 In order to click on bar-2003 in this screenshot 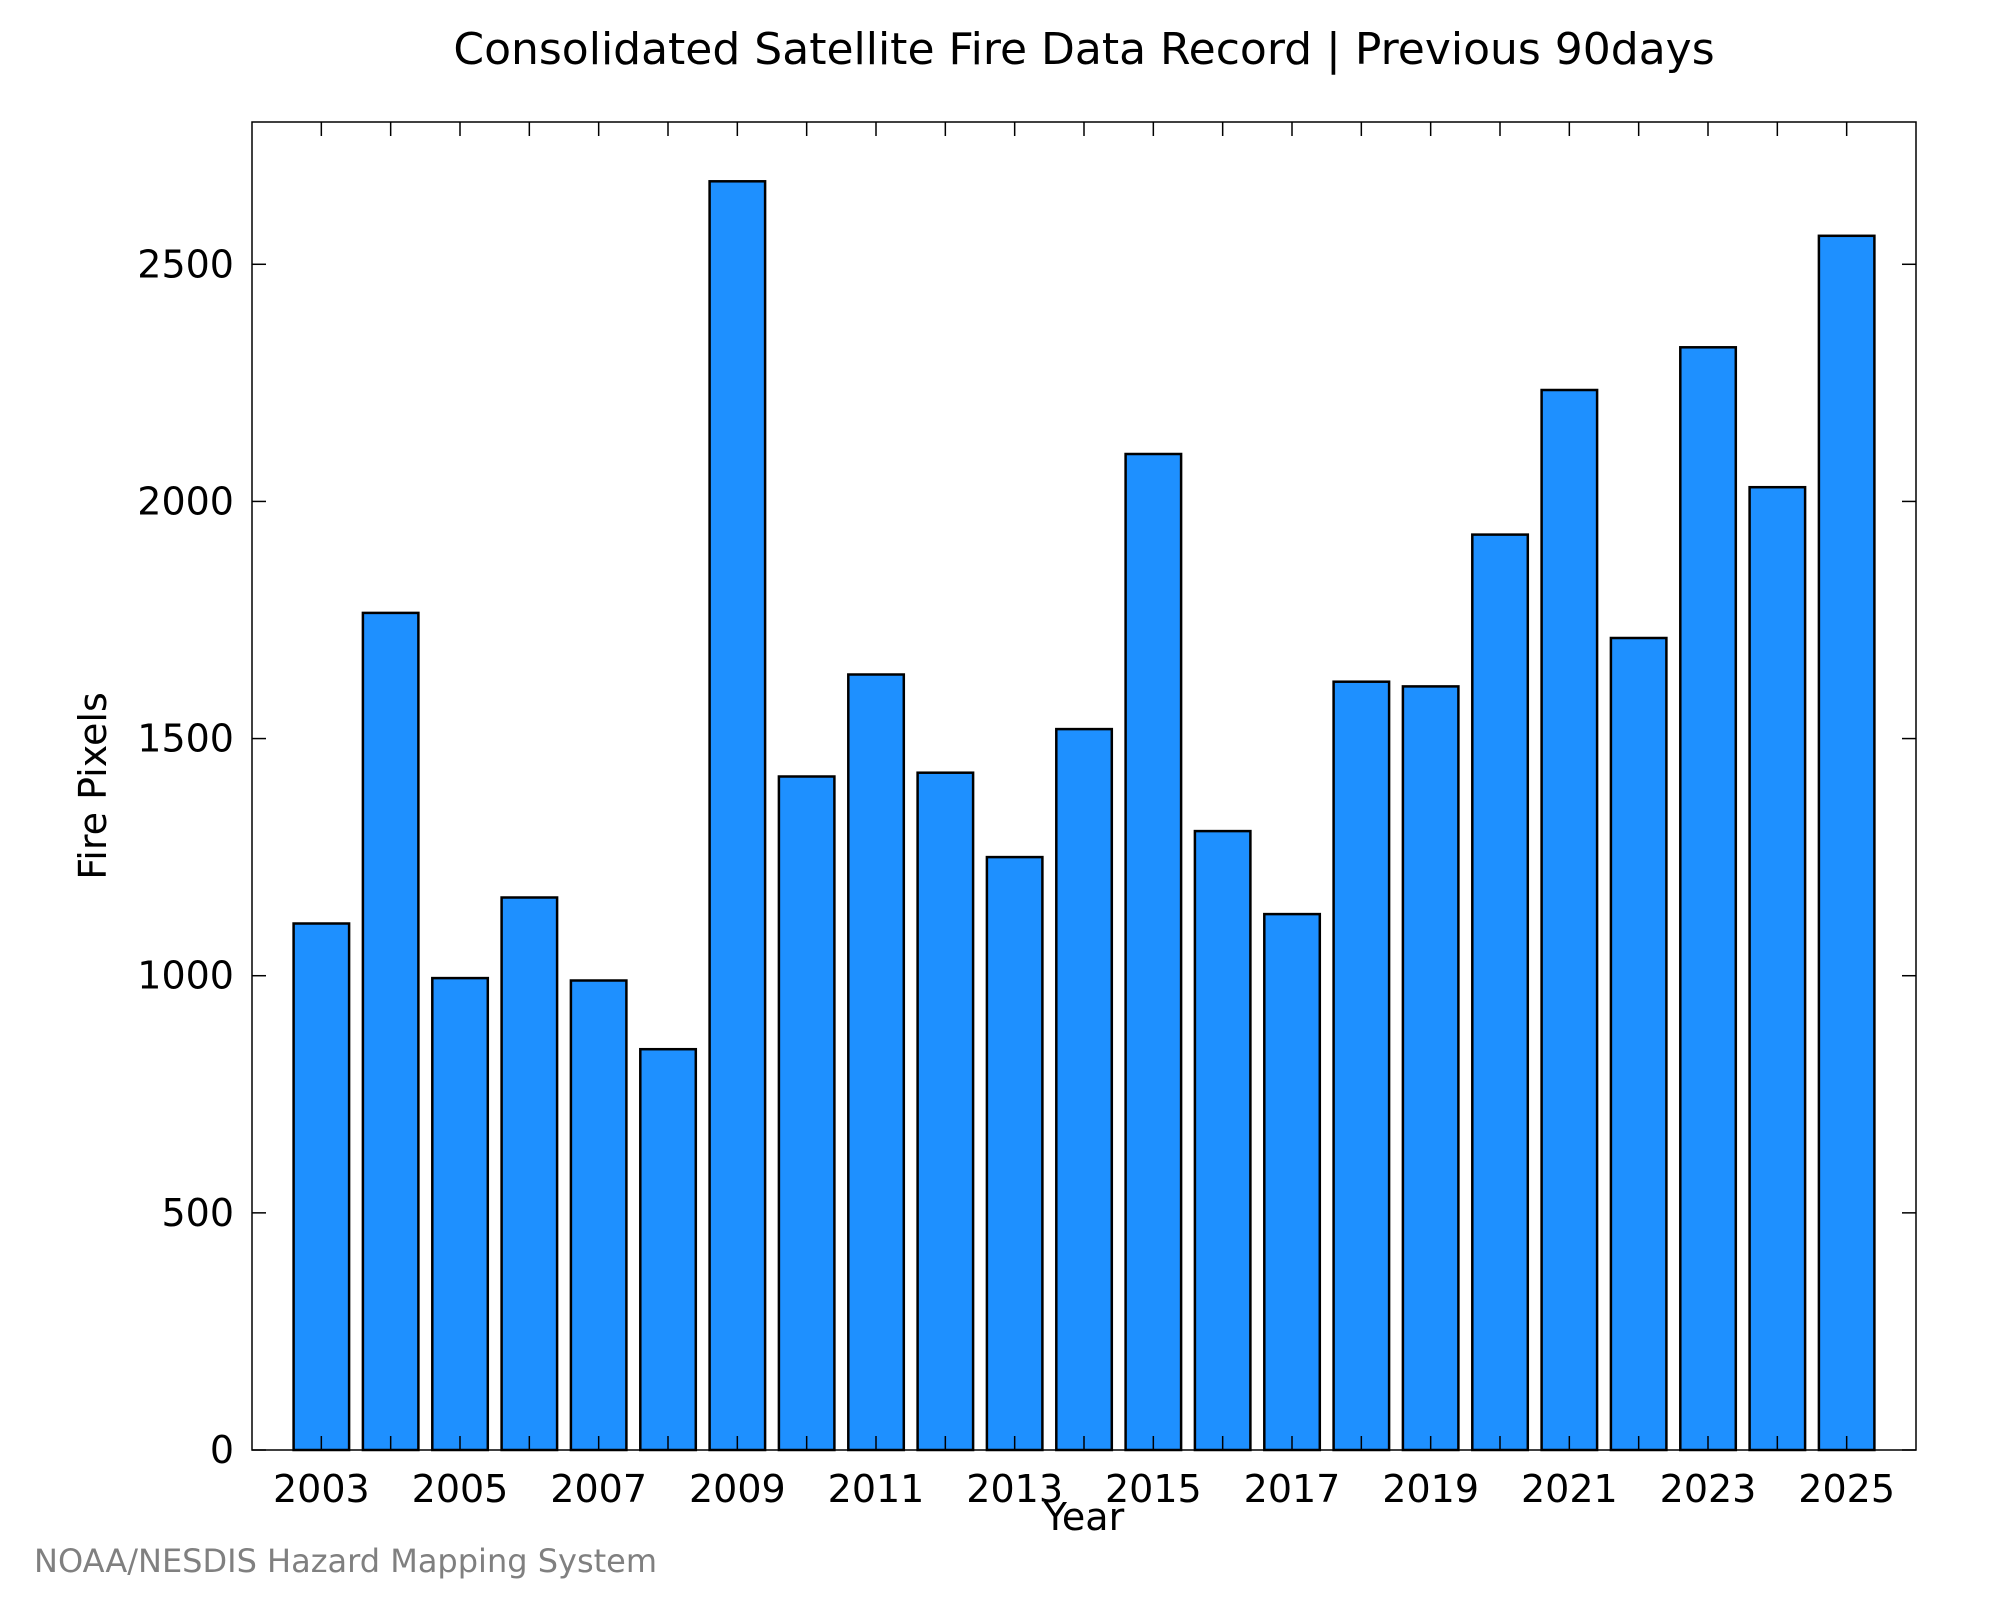, I will do `click(321, 1187)`.